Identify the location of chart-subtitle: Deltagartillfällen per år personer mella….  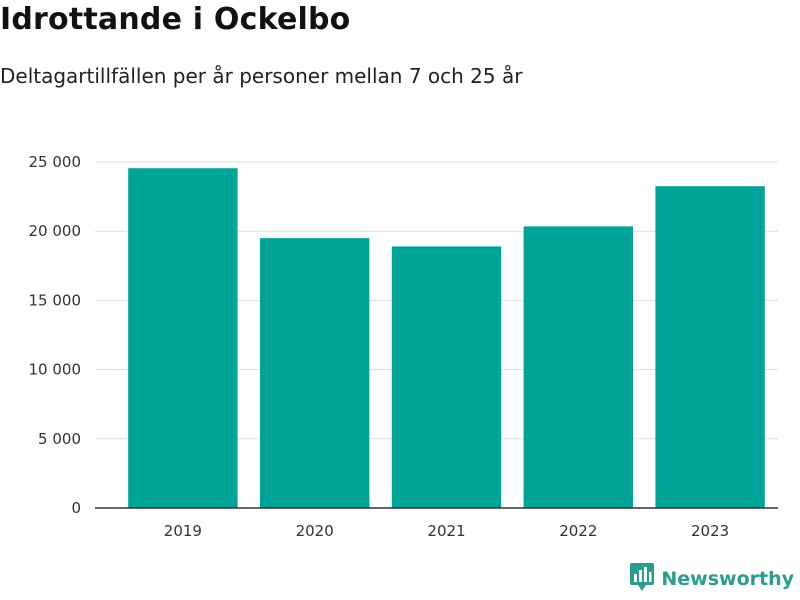
(261, 76).